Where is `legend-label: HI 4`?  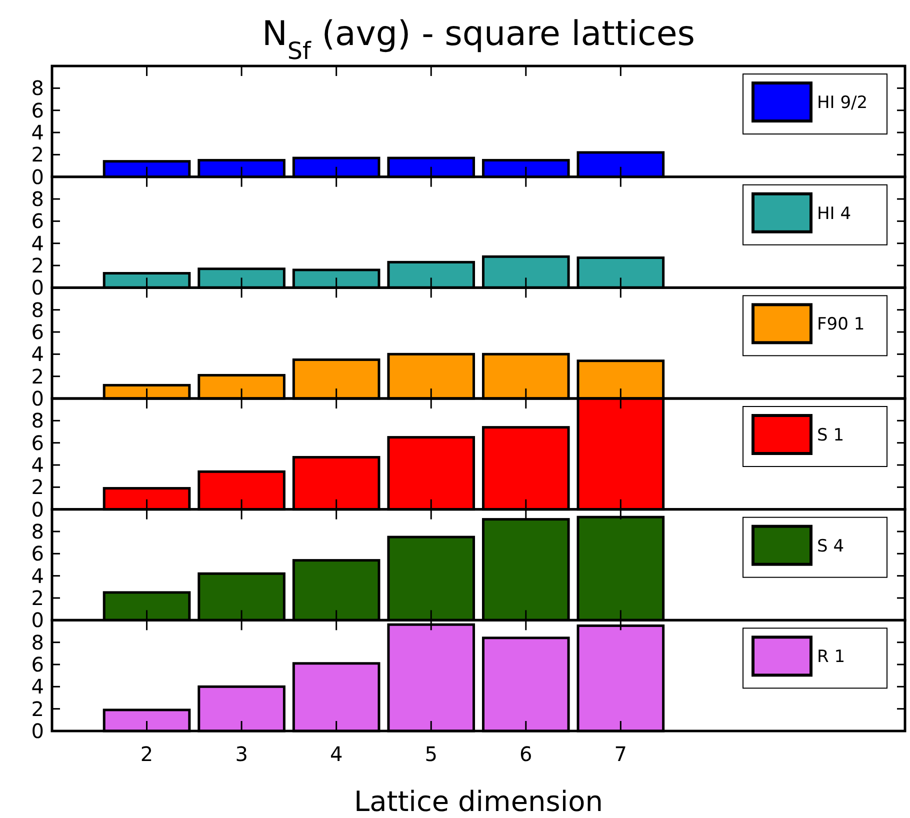 legend-label: HI 4 is located at coordinates (834, 214).